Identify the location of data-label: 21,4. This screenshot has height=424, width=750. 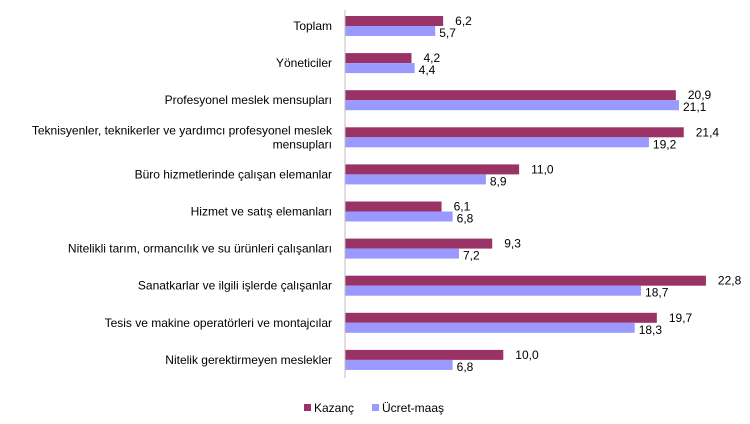
(708, 132).